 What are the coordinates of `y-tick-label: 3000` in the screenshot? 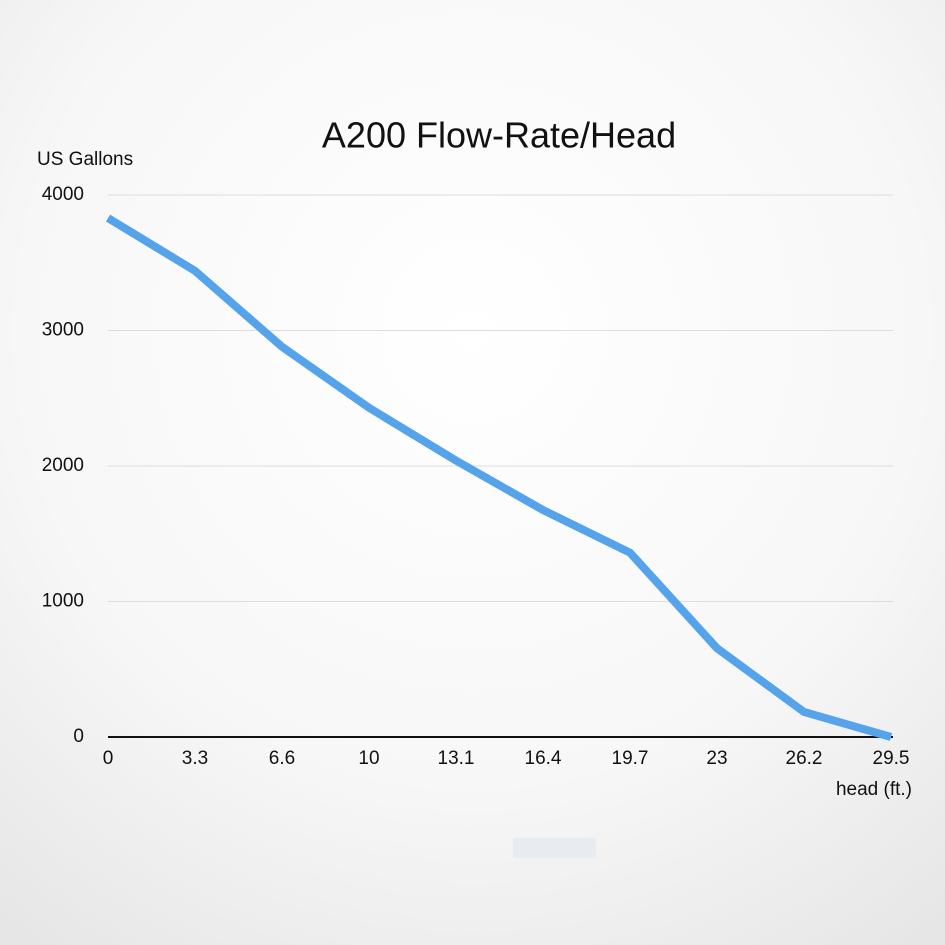 It's located at (63, 330).